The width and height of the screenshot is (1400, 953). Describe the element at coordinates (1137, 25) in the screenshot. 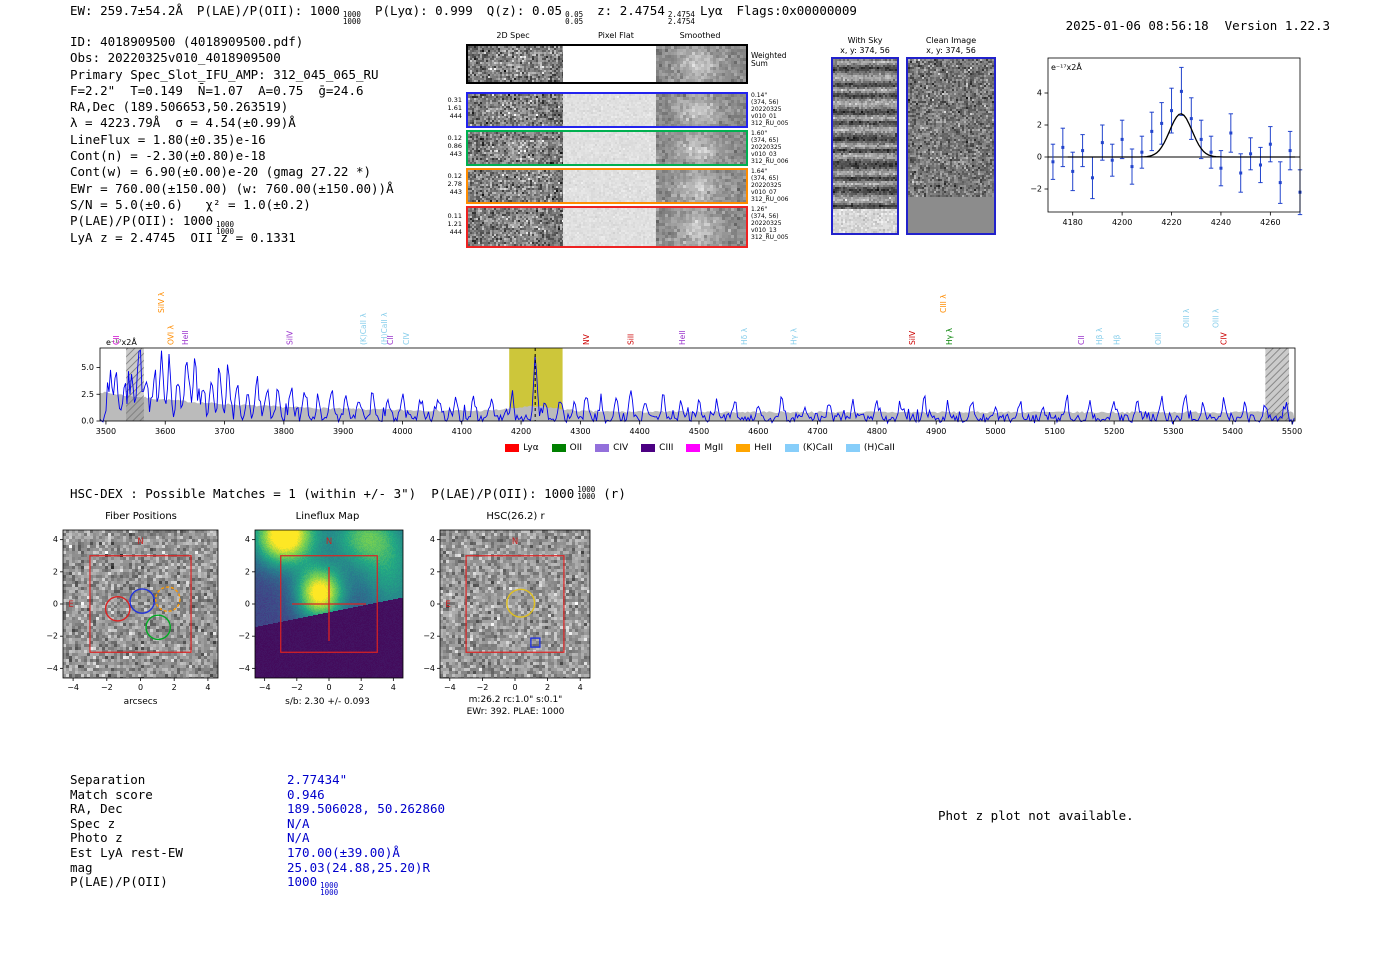

I see `timestamp: 2025-01-06 08:56:18` at that location.